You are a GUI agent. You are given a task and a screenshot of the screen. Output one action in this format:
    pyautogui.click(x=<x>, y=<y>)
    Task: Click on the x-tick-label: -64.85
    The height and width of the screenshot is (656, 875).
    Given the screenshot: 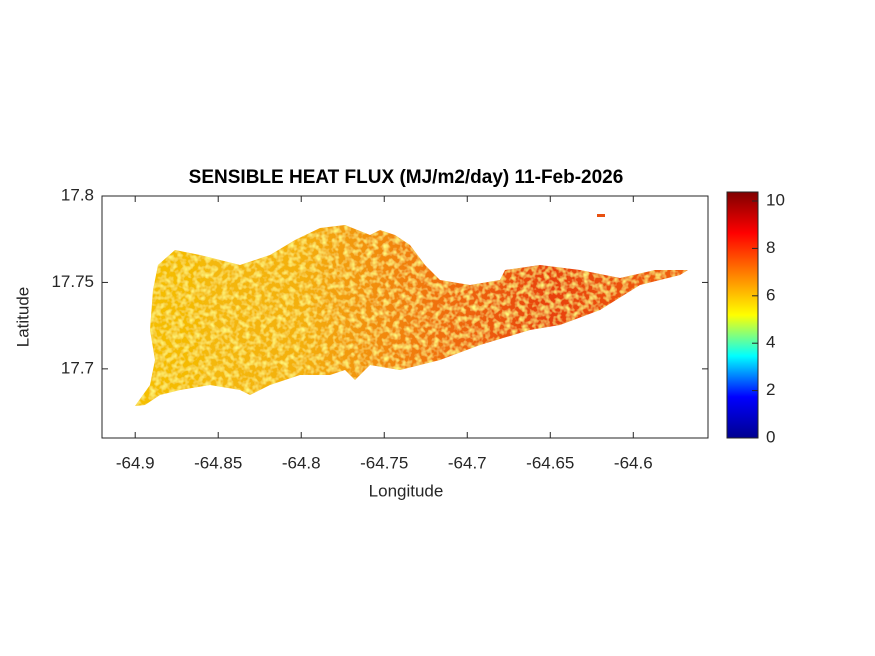 What is the action you would take?
    pyautogui.click(x=218, y=462)
    